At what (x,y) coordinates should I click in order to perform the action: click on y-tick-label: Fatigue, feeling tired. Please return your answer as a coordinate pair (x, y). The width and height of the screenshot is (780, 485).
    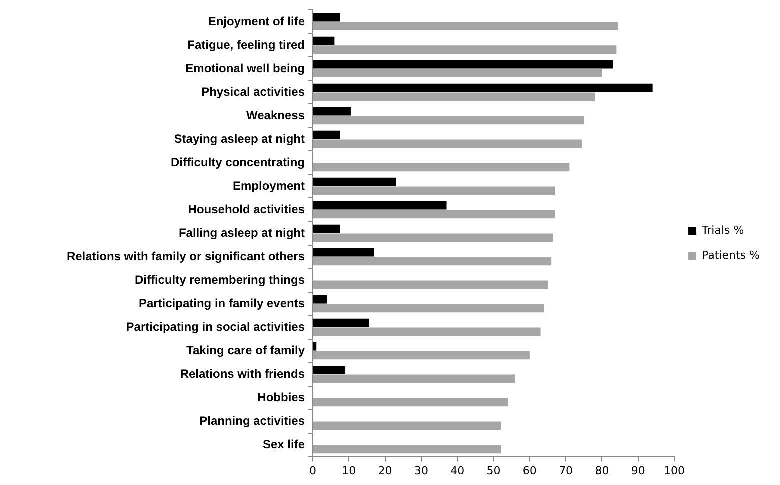
    Looking at the image, I should click on (246, 45).